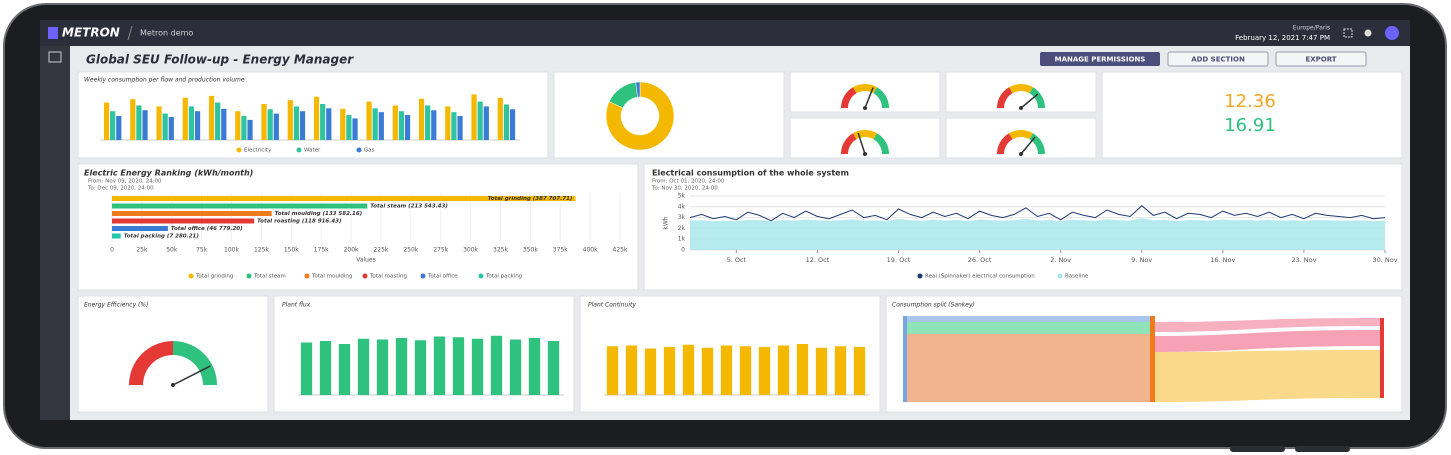 The height and width of the screenshot is (455, 1451). I want to click on legend-label: Total roasting, so click(388, 277).